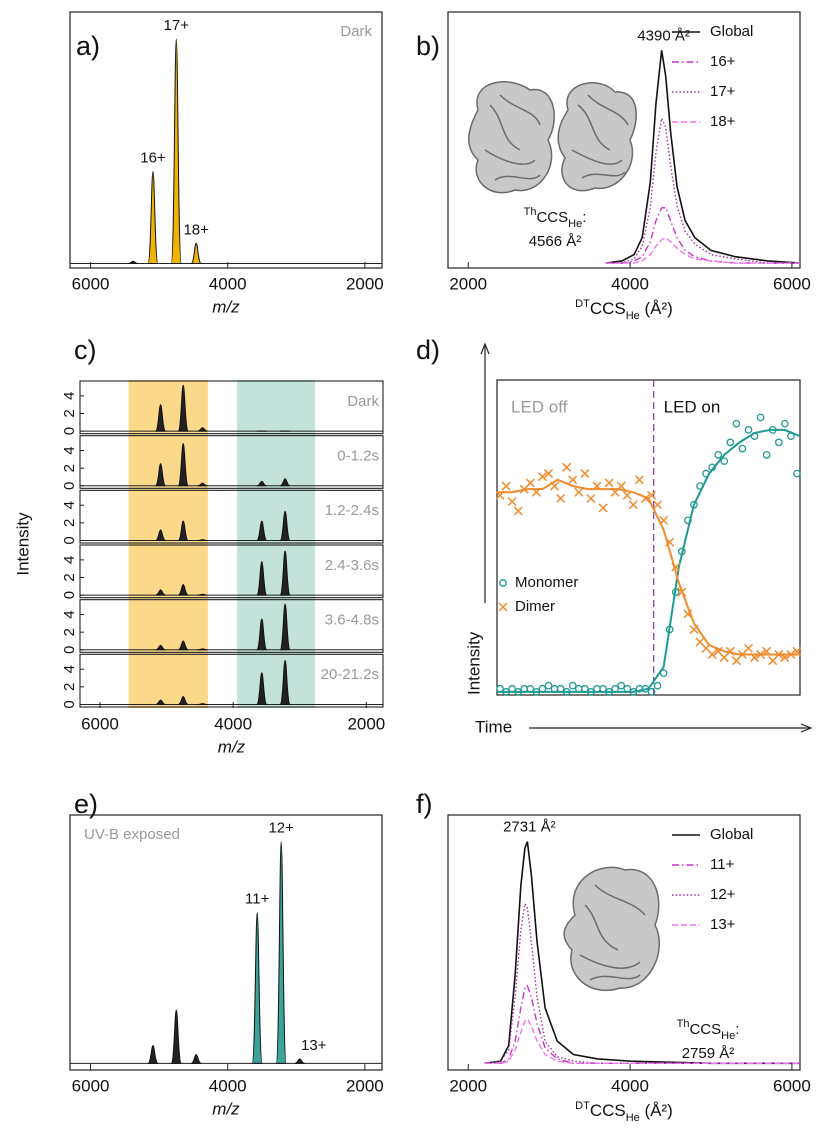 The height and width of the screenshot is (1135, 824). What do you see at coordinates (584, 217) in the screenshot?
I see `structure-label-part: :` at bounding box center [584, 217].